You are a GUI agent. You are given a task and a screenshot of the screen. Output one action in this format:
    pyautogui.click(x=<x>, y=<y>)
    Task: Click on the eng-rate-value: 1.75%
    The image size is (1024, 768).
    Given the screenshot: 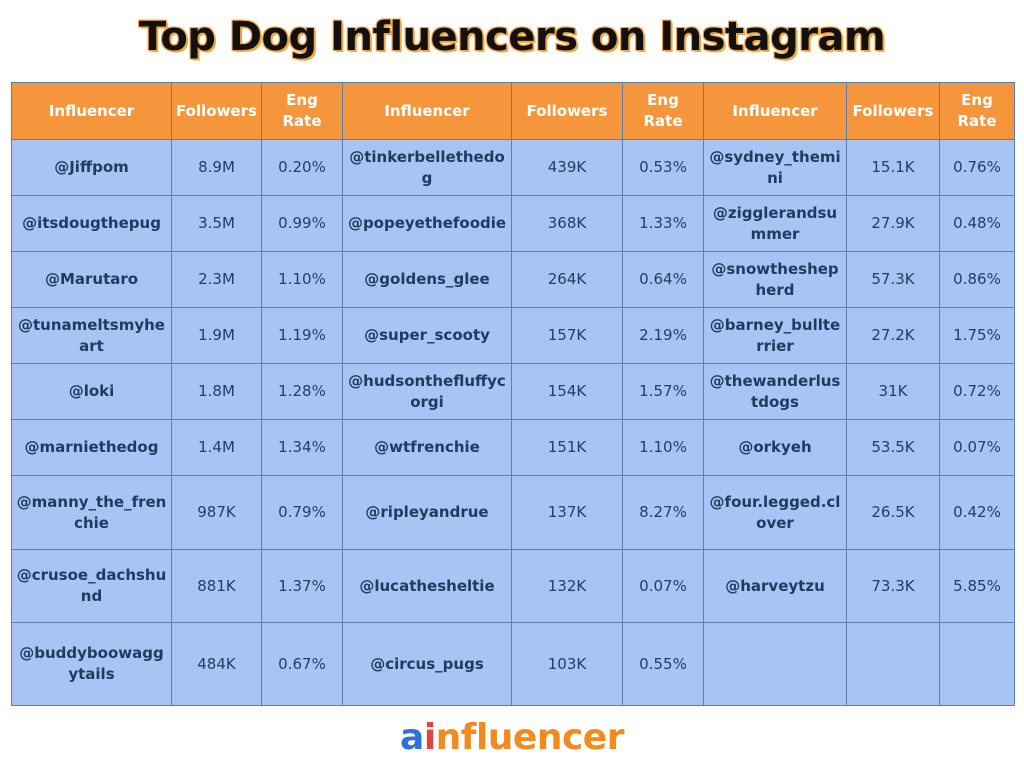 What is the action you would take?
    pyautogui.click(x=977, y=335)
    